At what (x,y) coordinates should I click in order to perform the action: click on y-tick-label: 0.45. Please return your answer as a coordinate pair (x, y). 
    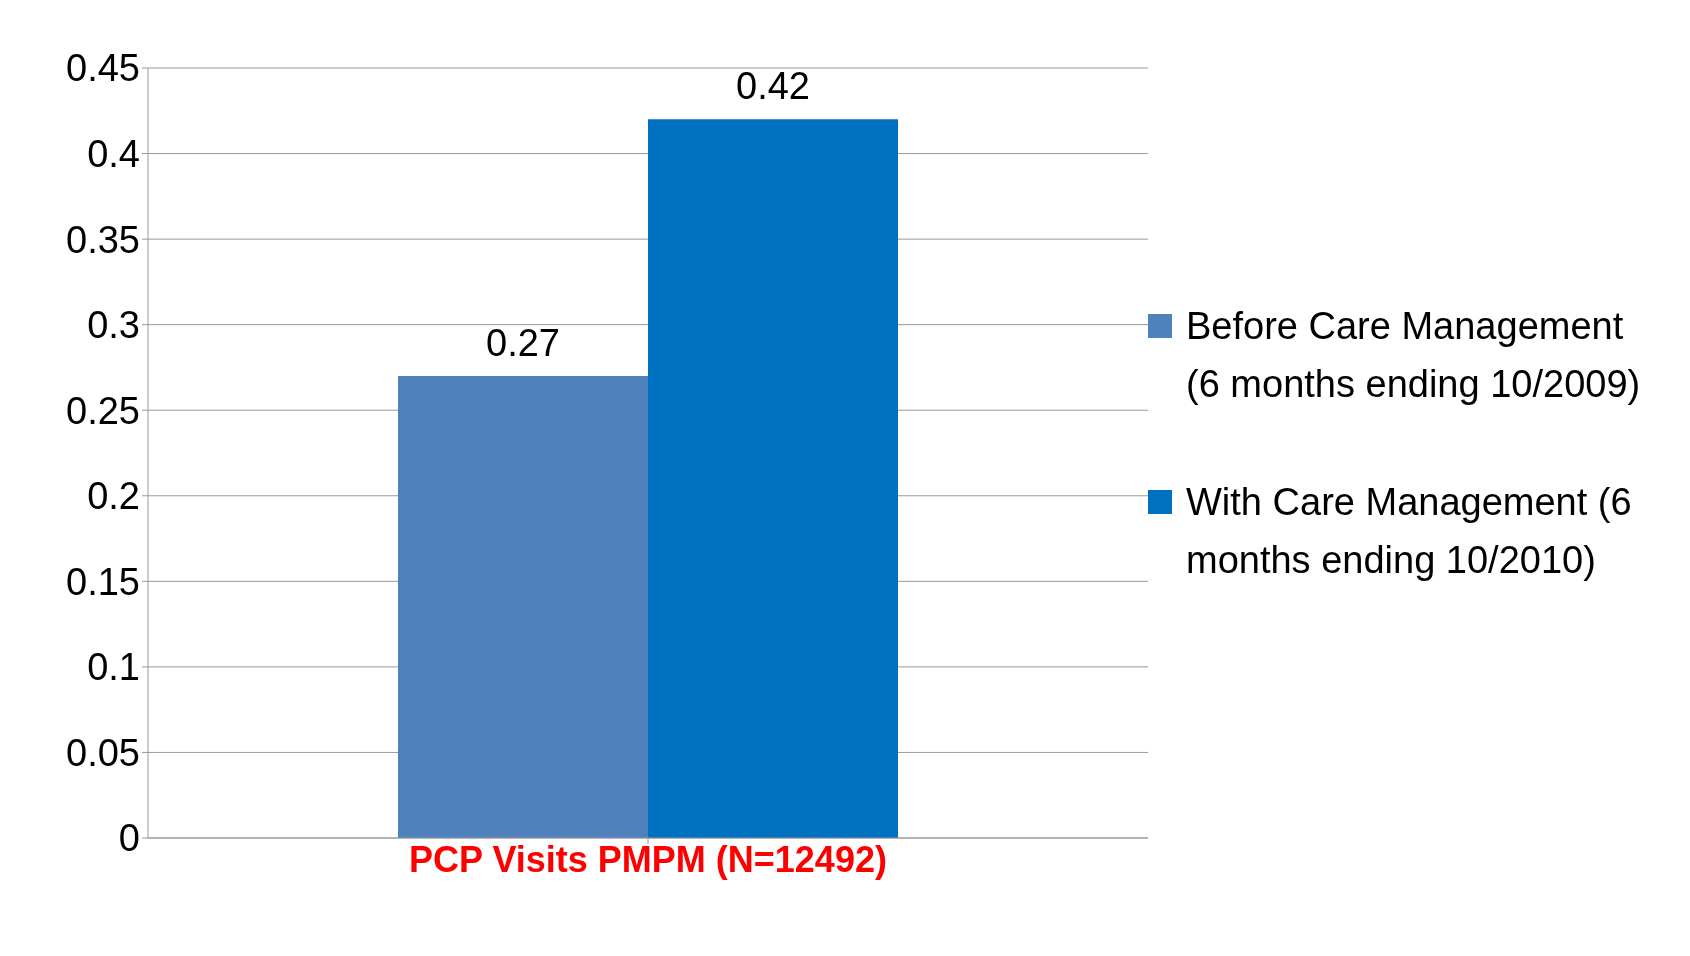
    Looking at the image, I should click on (103, 68).